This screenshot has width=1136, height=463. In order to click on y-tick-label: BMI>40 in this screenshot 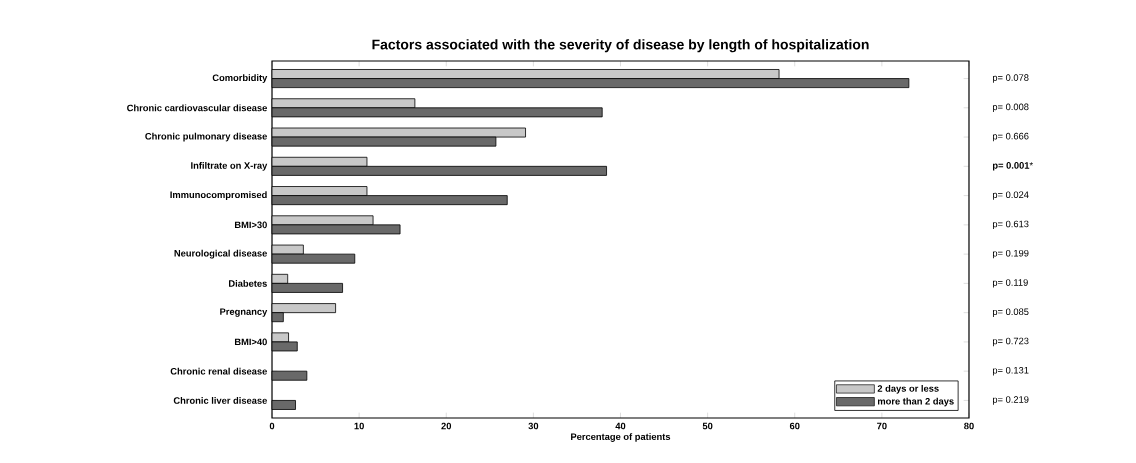, I will do `click(250, 342)`.